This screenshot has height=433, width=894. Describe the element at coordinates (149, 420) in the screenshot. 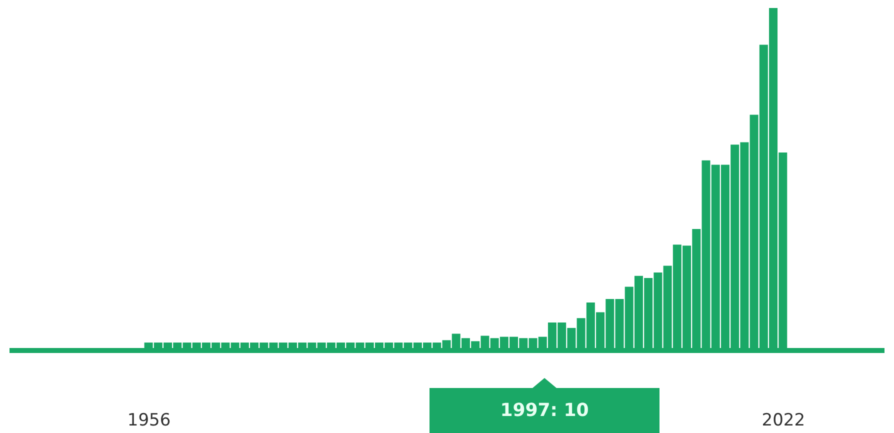

I see `x-tick-label: 1956` at that location.